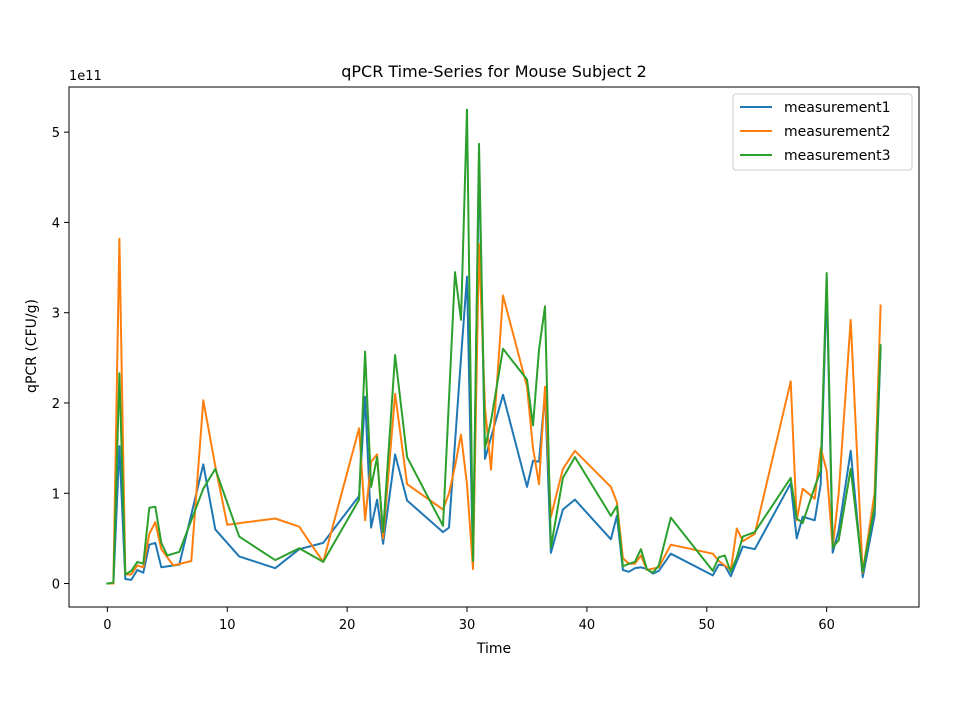  What do you see at coordinates (707, 625) in the screenshot?
I see `x-tick-label: 50` at bounding box center [707, 625].